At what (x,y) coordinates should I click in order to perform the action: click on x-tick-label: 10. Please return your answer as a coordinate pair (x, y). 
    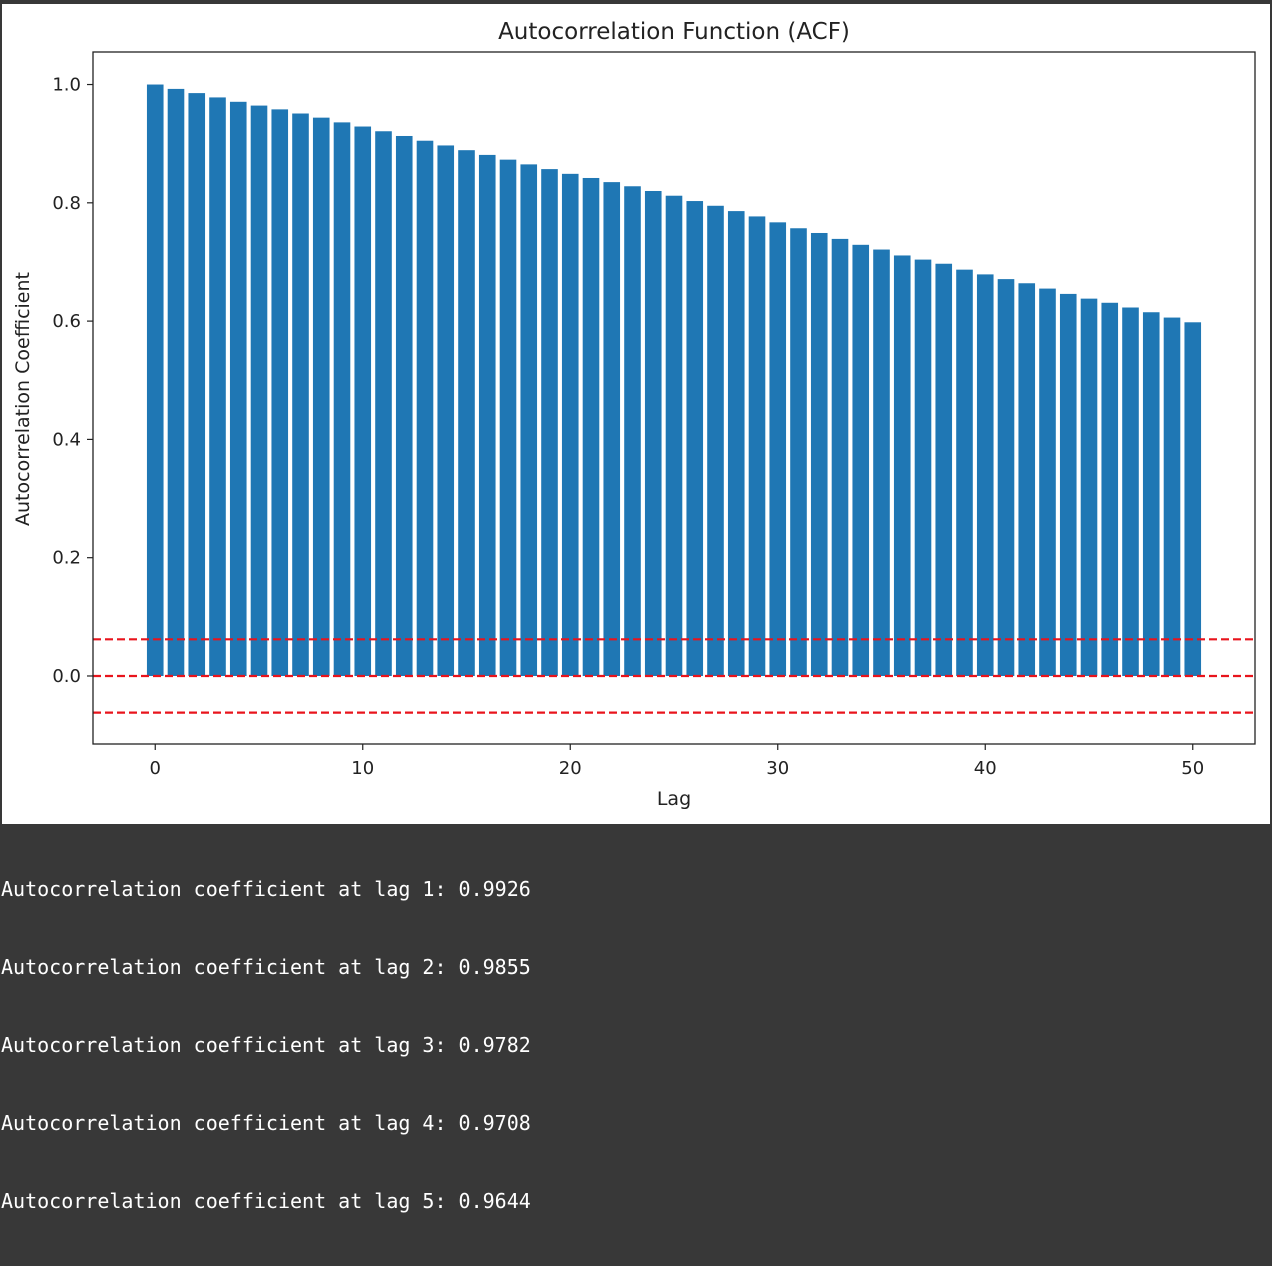
    Looking at the image, I should click on (362, 768).